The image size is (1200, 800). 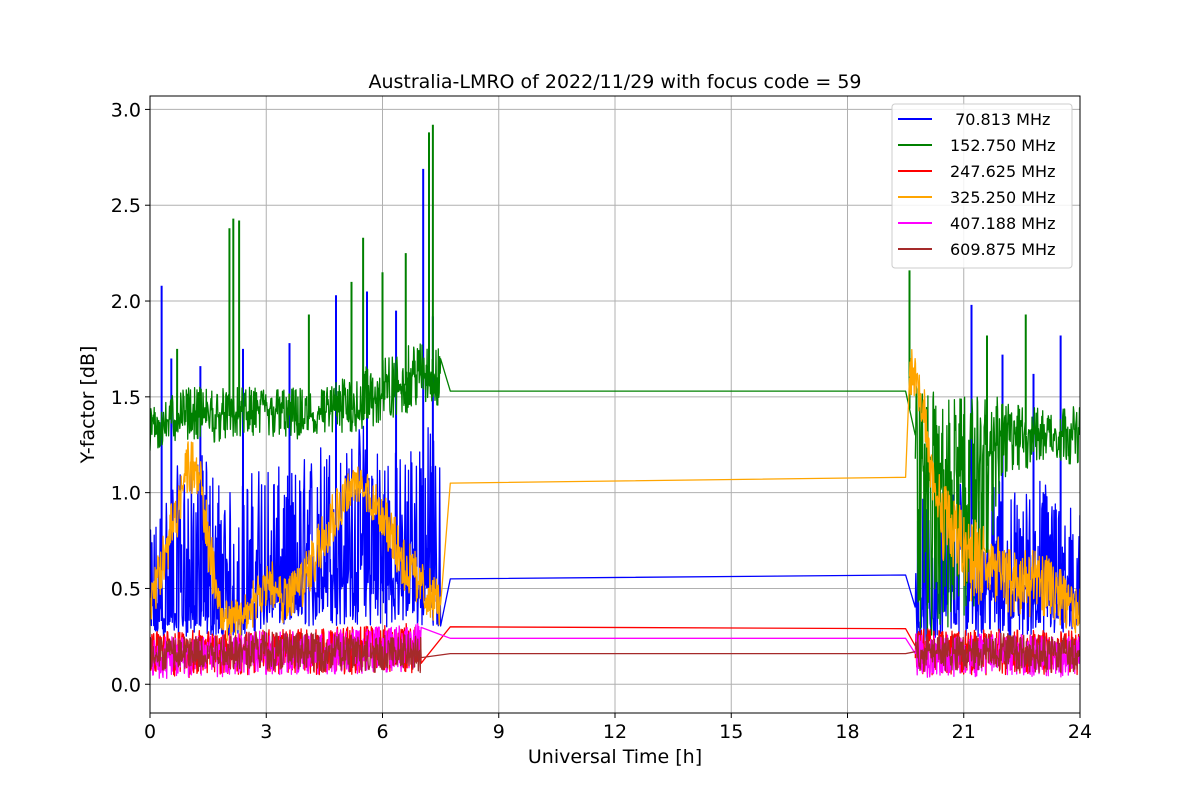 I want to click on legend-label: 407.188 MHz, so click(x=1002, y=223).